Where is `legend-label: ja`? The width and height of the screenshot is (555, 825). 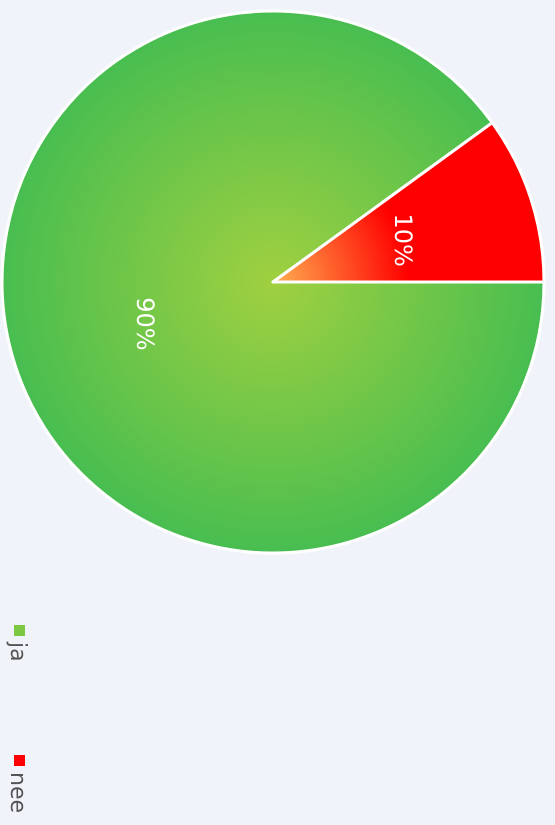
legend-label: ja is located at coordinates (17, 651).